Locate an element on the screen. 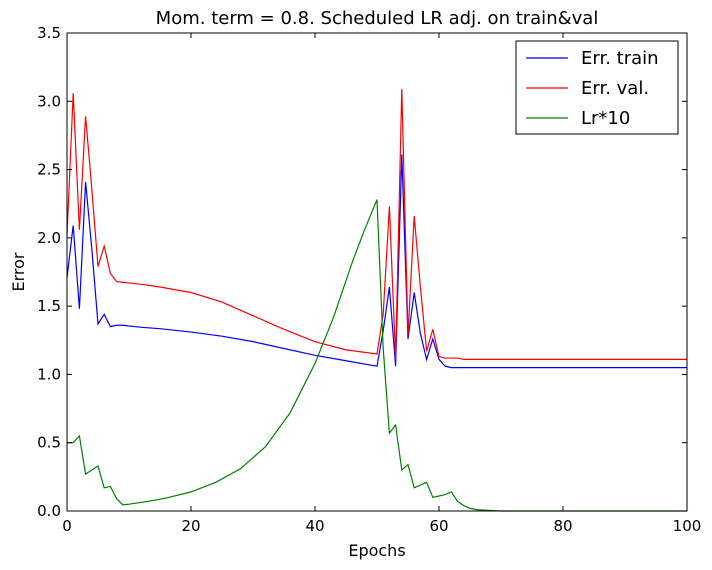 The width and height of the screenshot is (712, 570). legend: Err. train Err. val. Lr*10 is located at coordinates (597, 87).